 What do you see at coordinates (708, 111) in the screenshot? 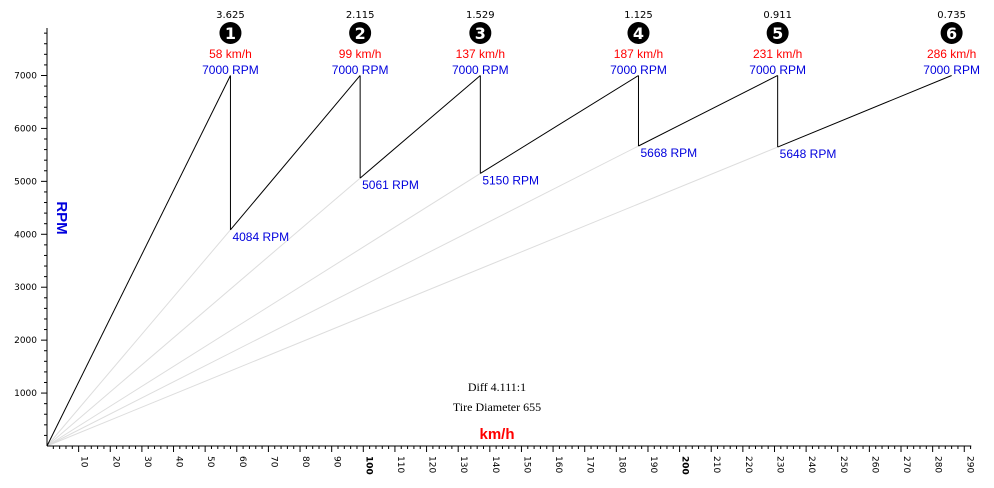
I see `gear-5-line` at bounding box center [708, 111].